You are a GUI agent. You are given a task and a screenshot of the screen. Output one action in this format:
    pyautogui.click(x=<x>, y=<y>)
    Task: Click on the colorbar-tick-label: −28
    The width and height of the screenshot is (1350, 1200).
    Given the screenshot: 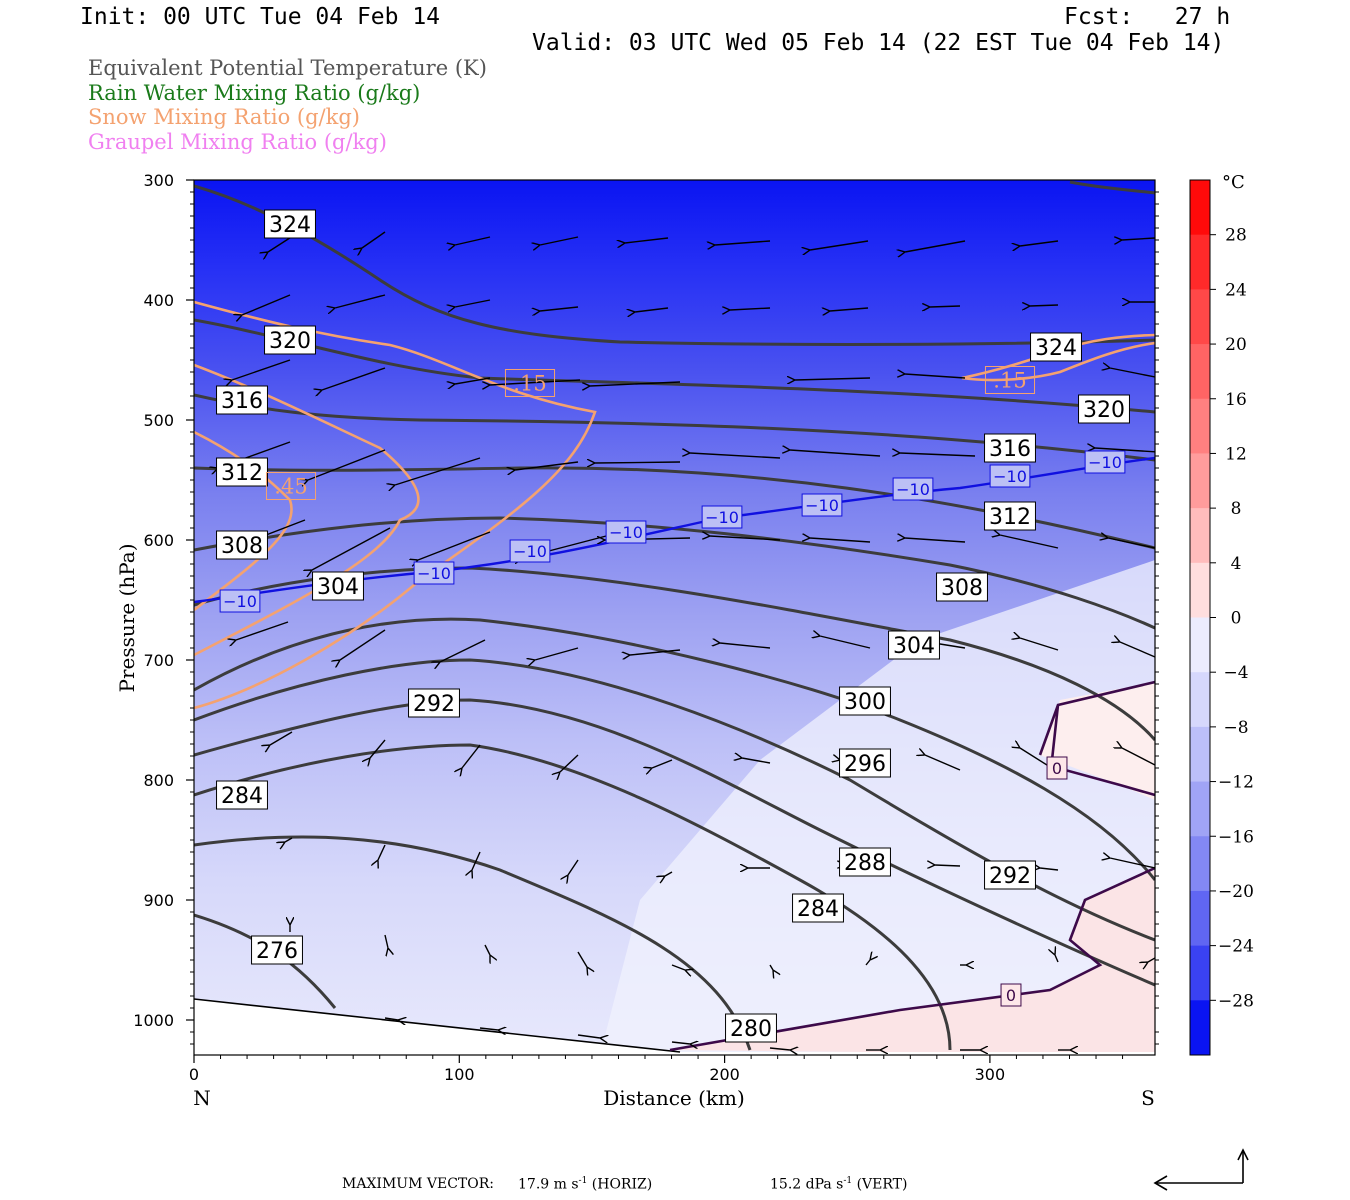 What is the action you would take?
    pyautogui.click(x=1236, y=1001)
    